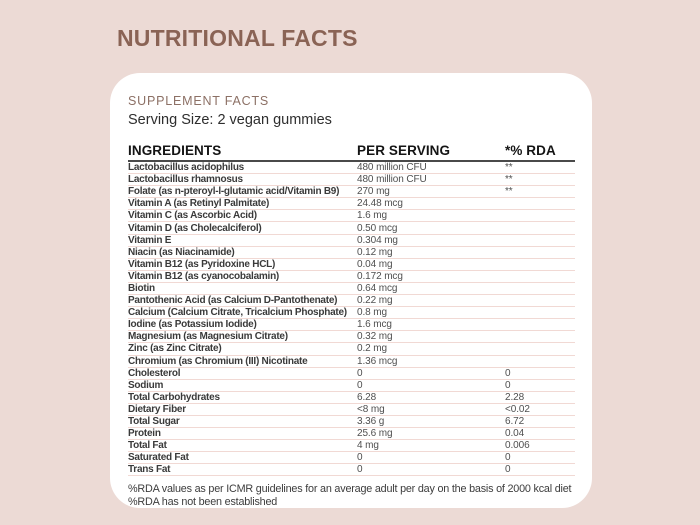 Image resolution: width=700 pixels, height=525 pixels. I want to click on cell-ingredient: Magnesium (as Magnesium Citrate), so click(208, 337).